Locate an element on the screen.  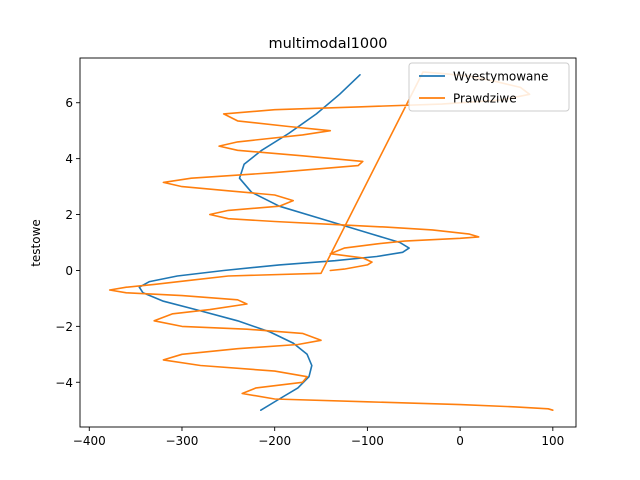
legend-label-0: Wyestymowane is located at coordinates (500, 77).